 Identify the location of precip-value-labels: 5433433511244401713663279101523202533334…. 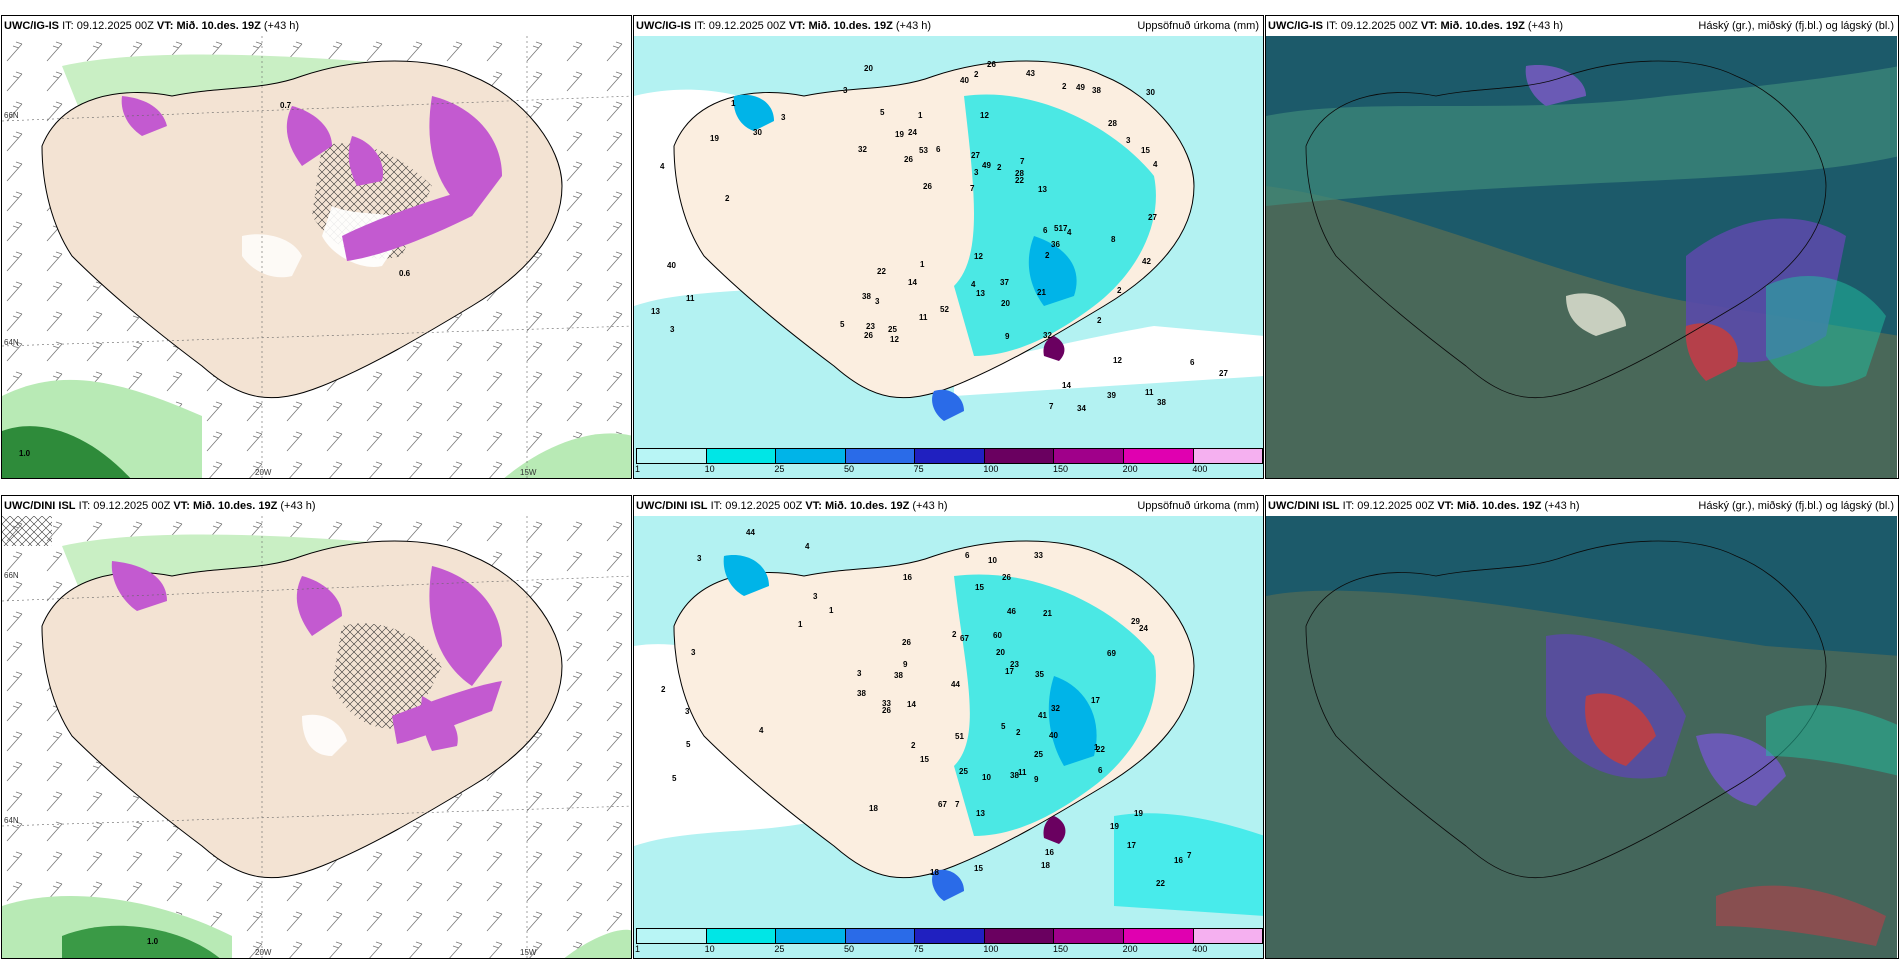
(926, 708).